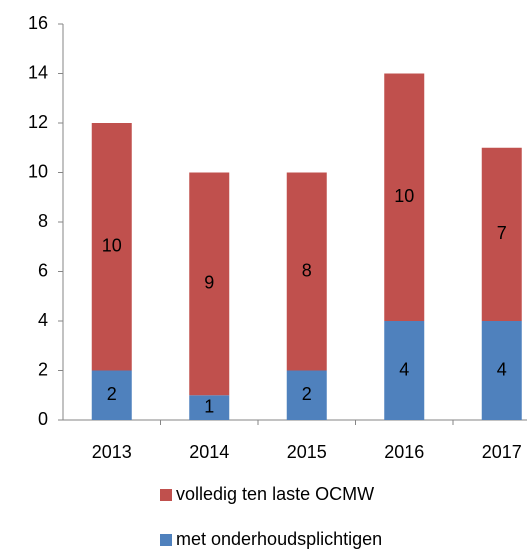  Describe the element at coordinates (502, 452) in the screenshot. I see `x-tick-label: 2017` at that location.